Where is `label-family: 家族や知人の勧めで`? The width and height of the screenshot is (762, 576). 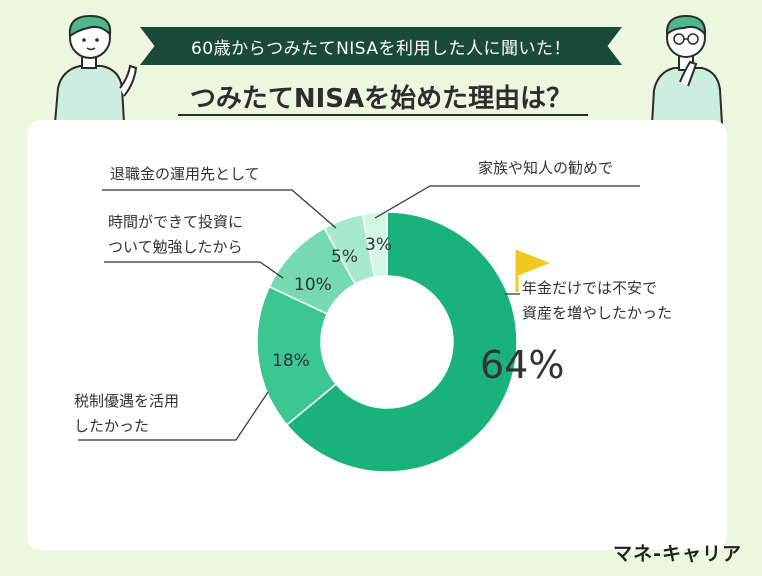 label-family: 家族や知人の勧めで is located at coordinates (546, 168).